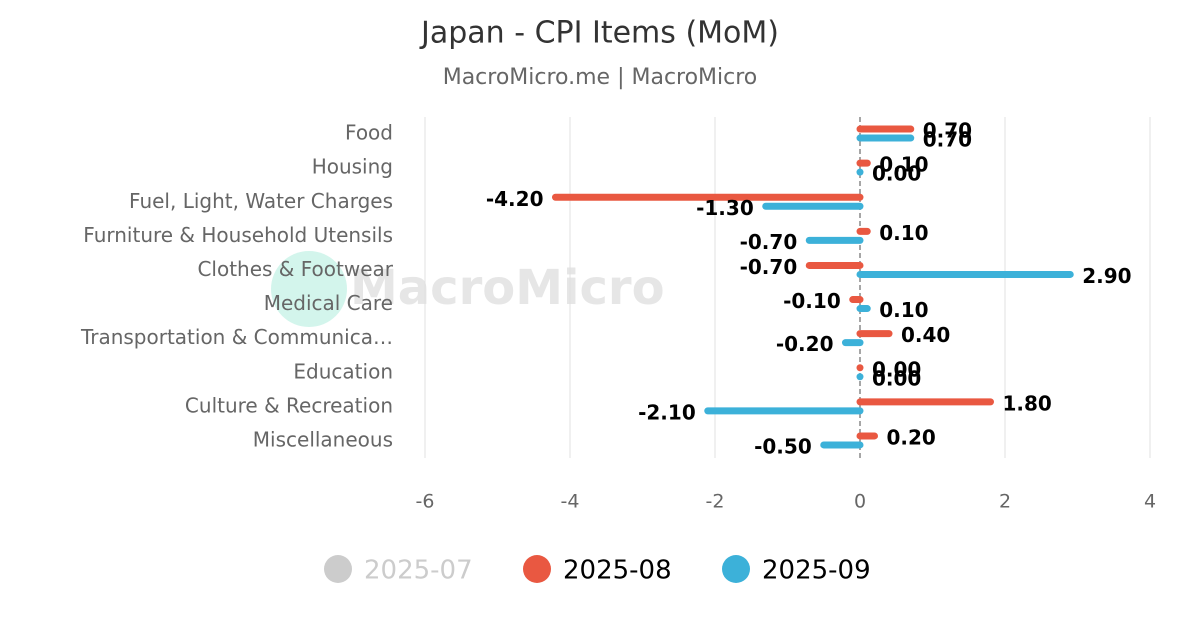  I want to click on data-label: 0.40, so click(925, 335).